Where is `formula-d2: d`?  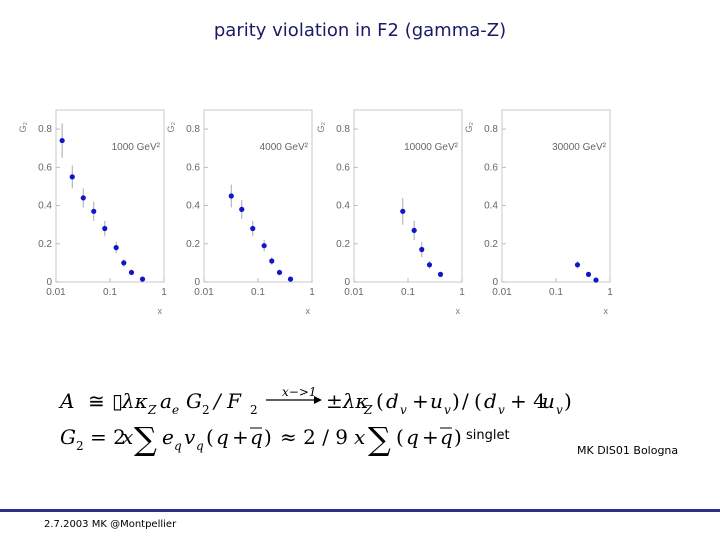 formula-d2: d is located at coordinates (490, 401).